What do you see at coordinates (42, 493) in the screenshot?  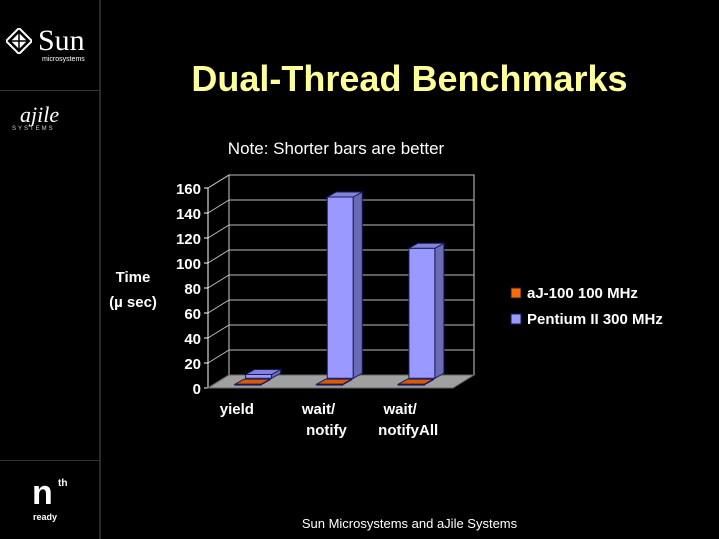 I see `nth-n-text: n` at bounding box center [42, 493].